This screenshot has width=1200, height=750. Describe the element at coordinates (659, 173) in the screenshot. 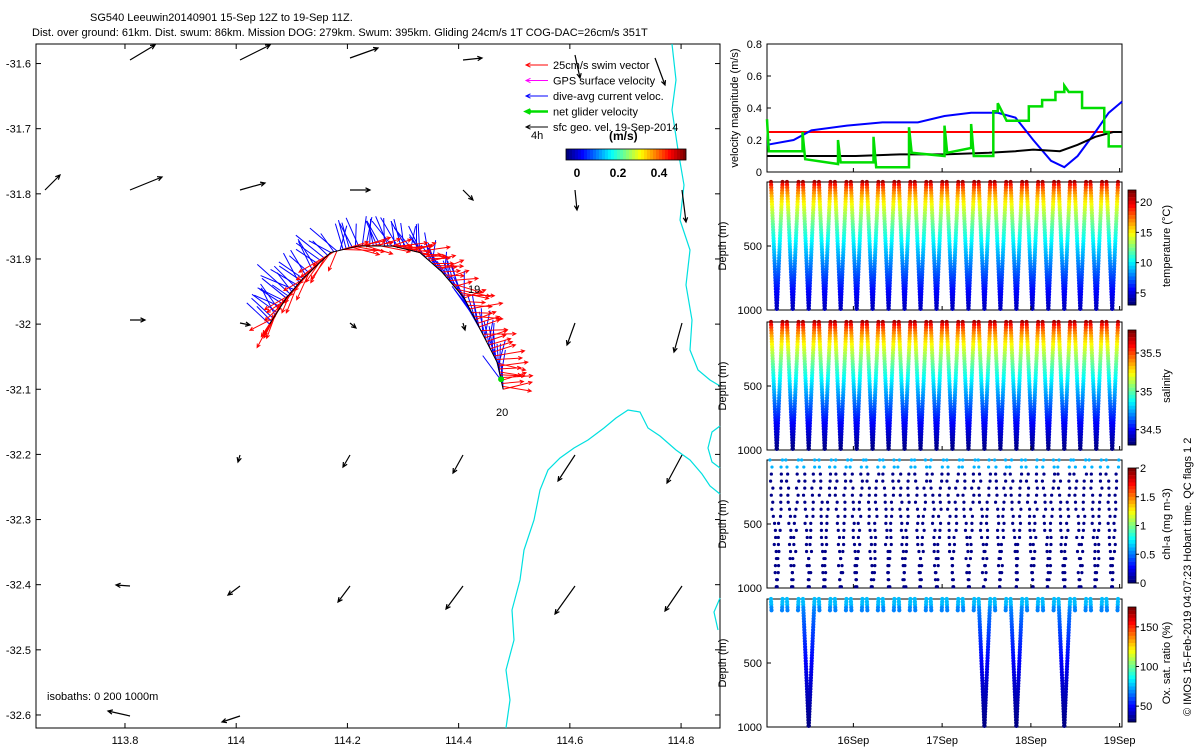

I see `colorbar-tick-label: 0.4` at that location.